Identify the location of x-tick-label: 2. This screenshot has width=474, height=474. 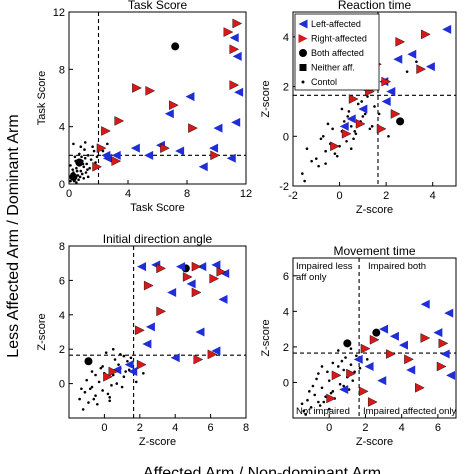
(140, 428).